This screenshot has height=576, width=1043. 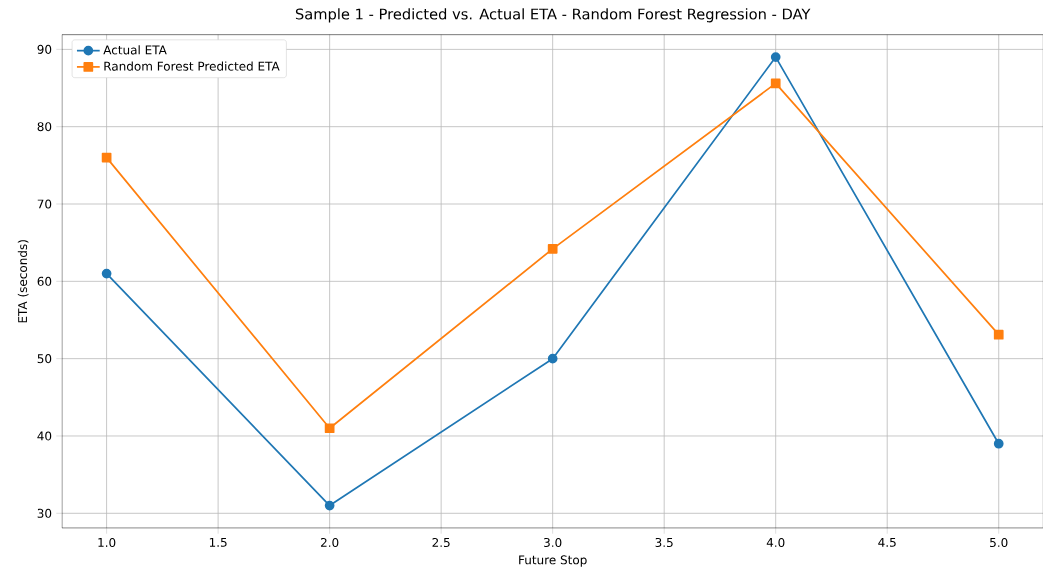 I want to click on legend-label: Random Forest Predicted ETA, so click(x=192, y=66).